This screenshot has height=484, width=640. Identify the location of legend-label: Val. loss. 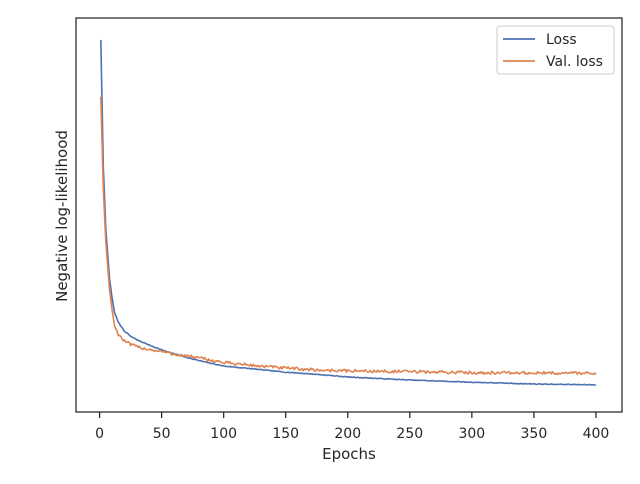
(574, 62).